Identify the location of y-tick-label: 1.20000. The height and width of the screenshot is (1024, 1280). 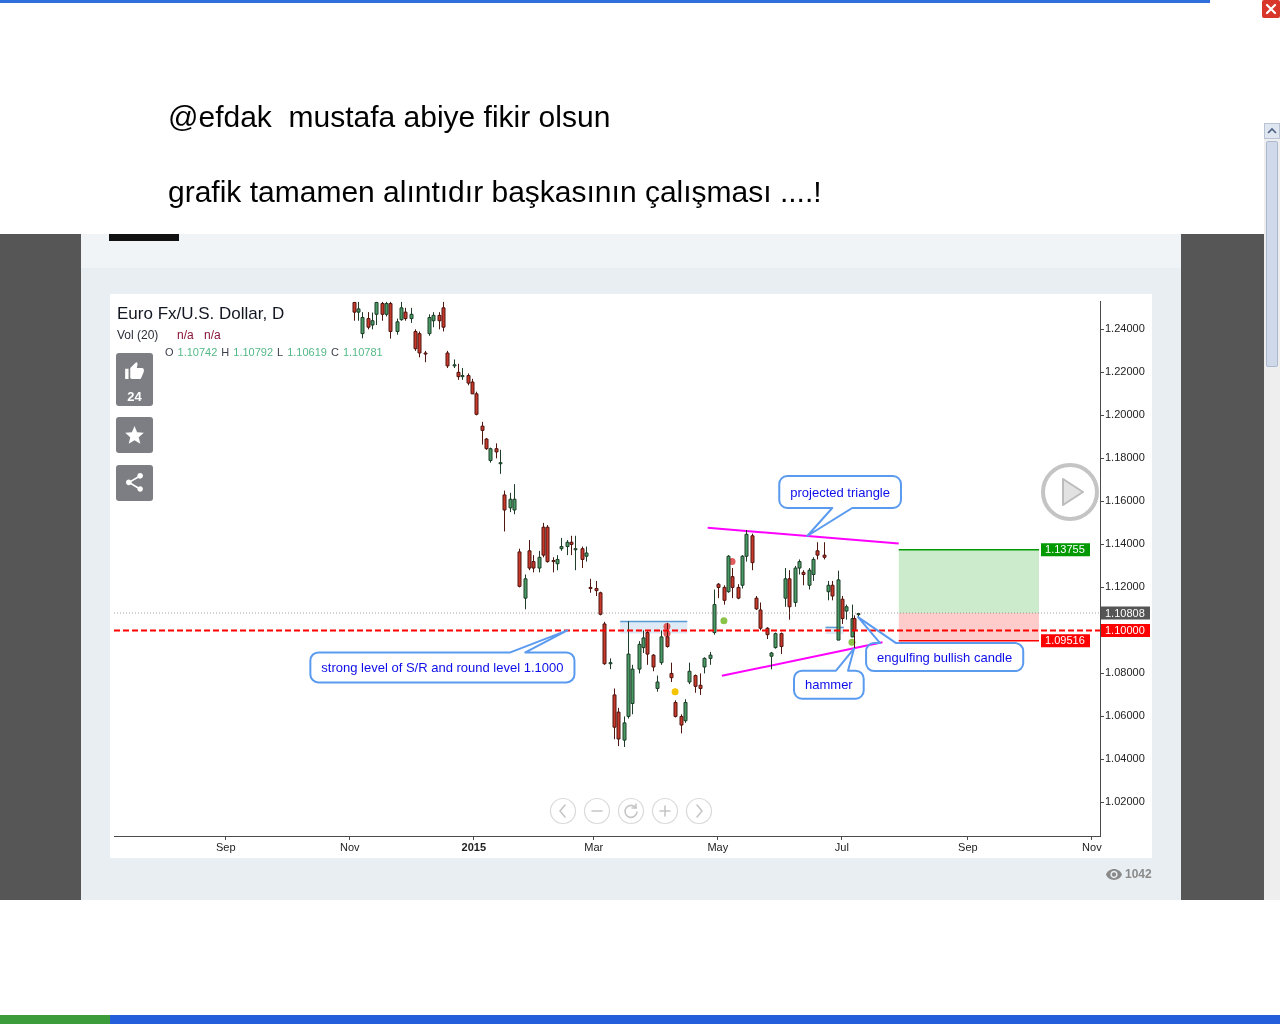
(1125, 414).